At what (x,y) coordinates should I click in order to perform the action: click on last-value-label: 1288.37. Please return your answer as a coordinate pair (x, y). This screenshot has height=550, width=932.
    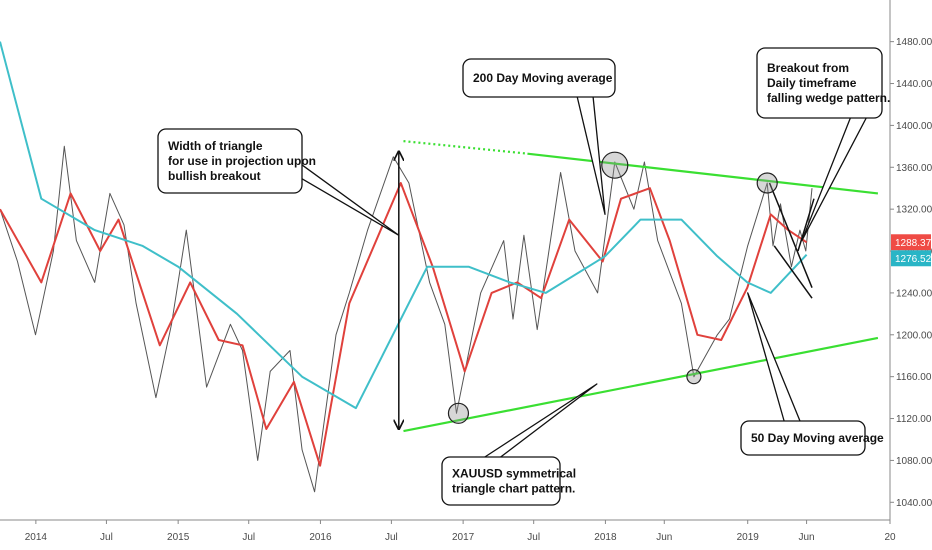
    Looking at the image, I should click on (913, 243).